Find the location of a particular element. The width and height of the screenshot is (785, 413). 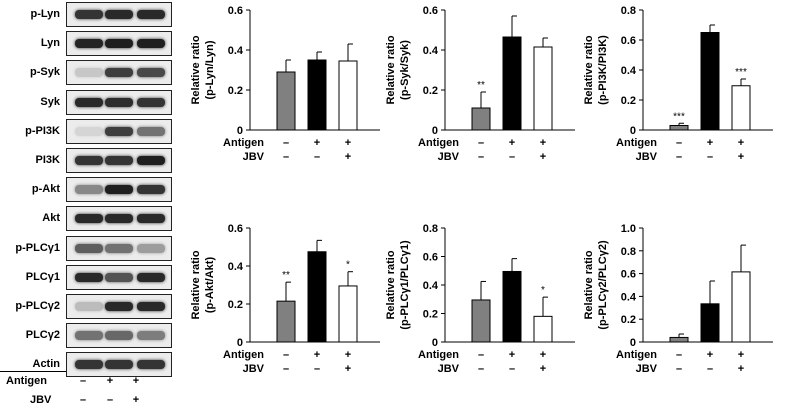

blot-row-label: p-Lyn is located at coordinates (45, 14).